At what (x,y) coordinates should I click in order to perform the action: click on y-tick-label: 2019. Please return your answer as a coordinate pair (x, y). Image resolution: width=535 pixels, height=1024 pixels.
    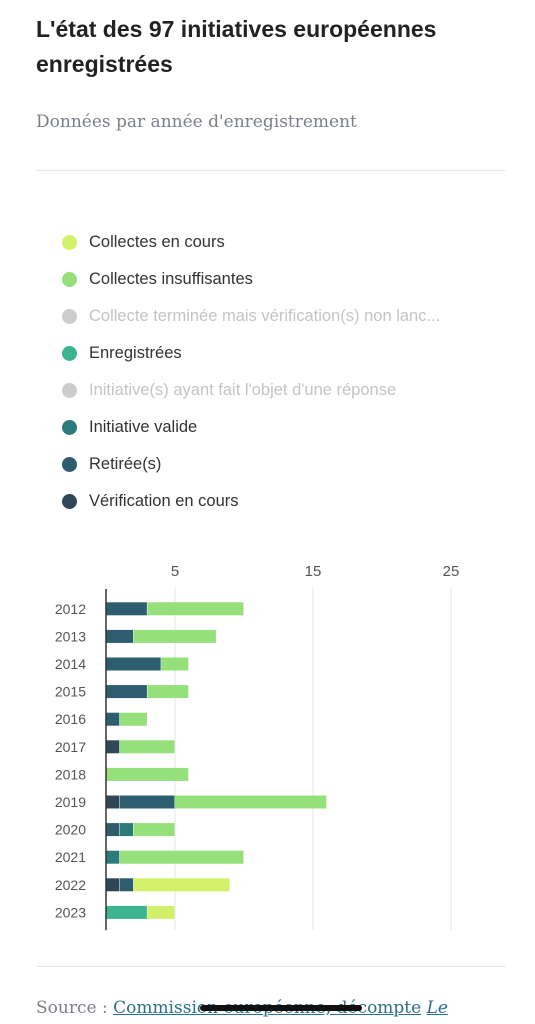
    Looking at the image, I should click on (70, 802).